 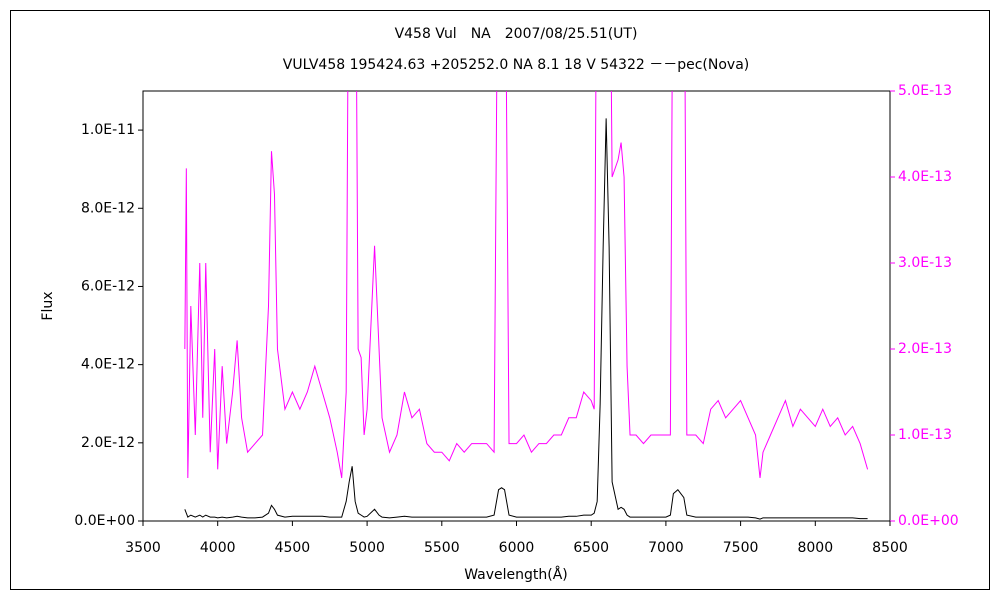 What do you see at coordinates (108, 443) in the screenshot?
I see `y-tick-label: 2.0E-12` at bounding box center [108, 443].